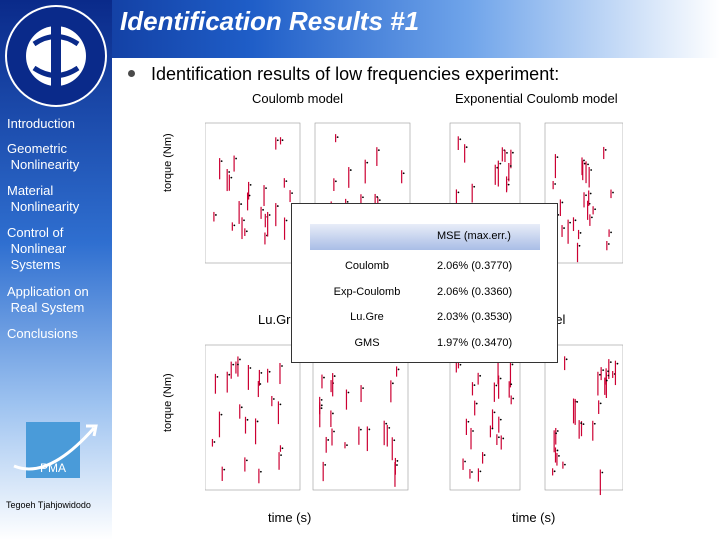  Describe the element at coordinates (168, 402) in the screenshot. I see `ylabel-bottom: torque (Nm)` at that location.